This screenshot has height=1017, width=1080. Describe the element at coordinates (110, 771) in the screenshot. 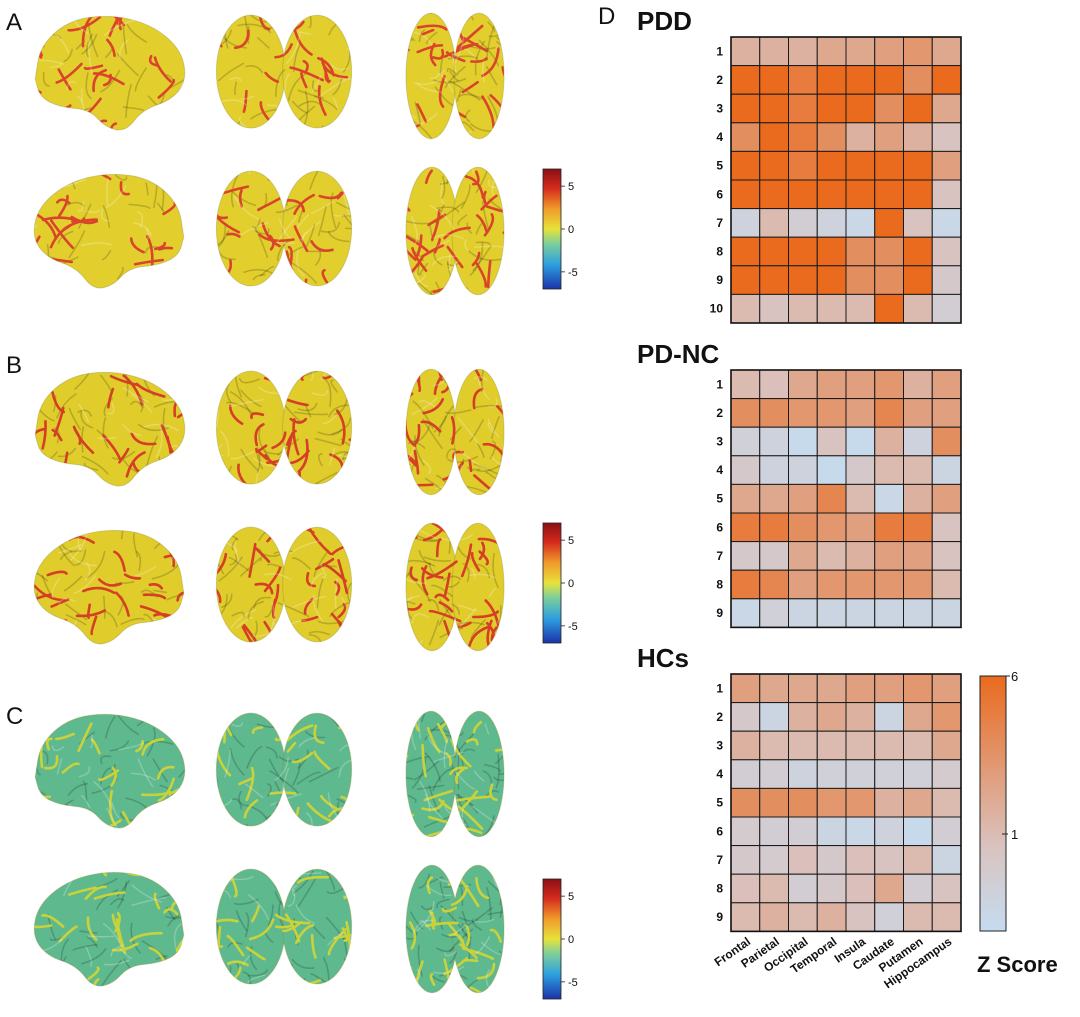

I see `brain-view-lateral-left` at that location.